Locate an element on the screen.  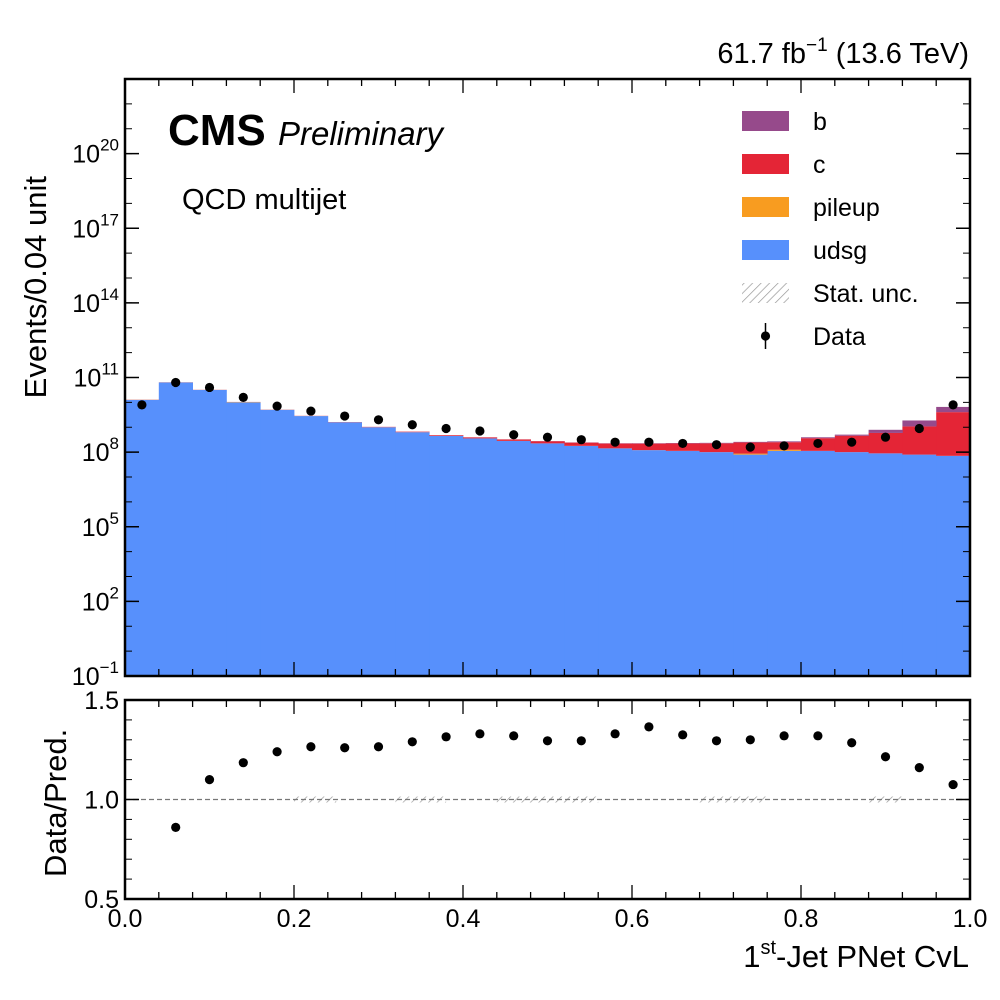
x-tick-label: 0.2 is located at coordinates (294, 919).